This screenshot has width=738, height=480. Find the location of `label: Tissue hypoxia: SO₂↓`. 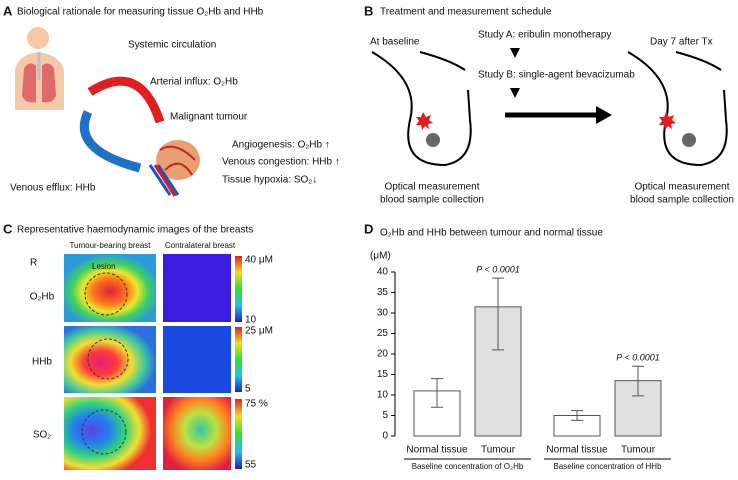

label: Tissue hypoxia: SO₂↓ is located at coordinates (269, 180).